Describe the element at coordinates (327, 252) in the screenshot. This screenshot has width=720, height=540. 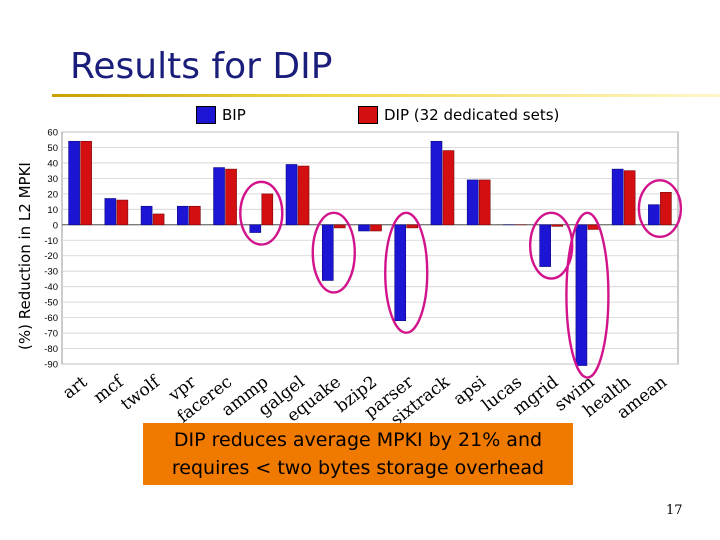
I see `bar-bip-equake` at that location.